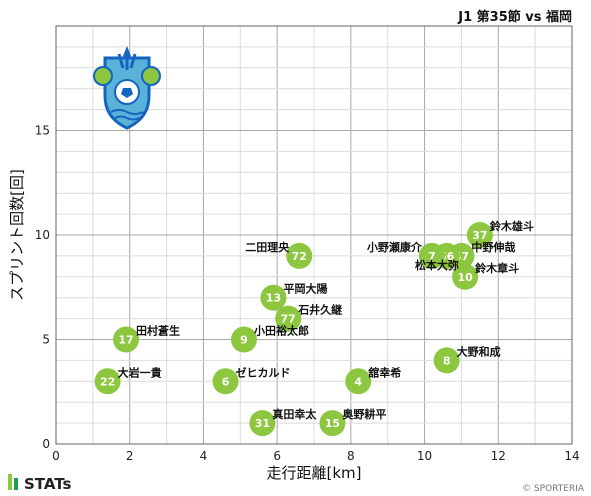 This screenshot has height=496, width=591. I want to click on point-label: ゼヒカルド, so click(263, 372).